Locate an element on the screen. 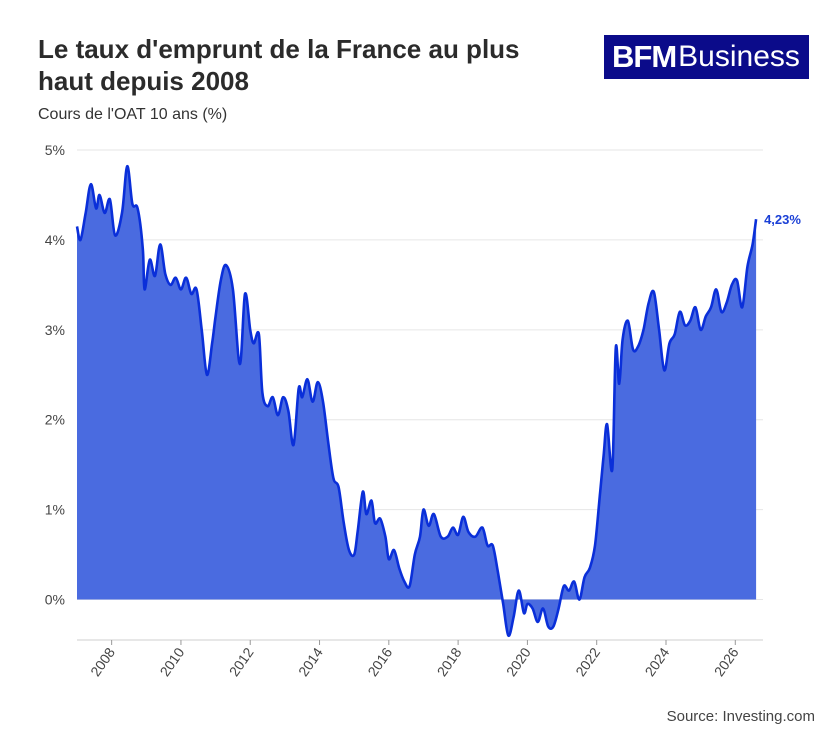 Image resolution: width=839 pixels, height=741 pixels. y-tick-label: 5% is located at coordinates (55, 150).